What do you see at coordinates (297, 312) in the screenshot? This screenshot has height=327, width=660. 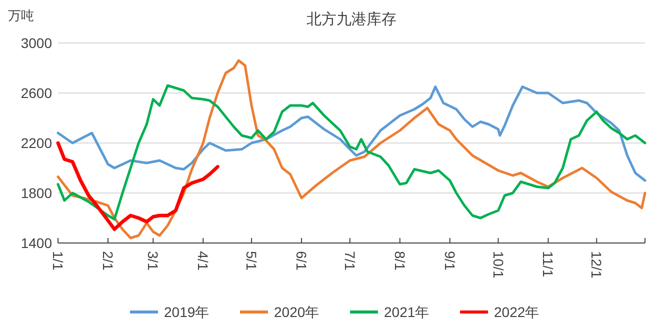 I see `legend-label: 2020年` at bounding box center [297, 312].